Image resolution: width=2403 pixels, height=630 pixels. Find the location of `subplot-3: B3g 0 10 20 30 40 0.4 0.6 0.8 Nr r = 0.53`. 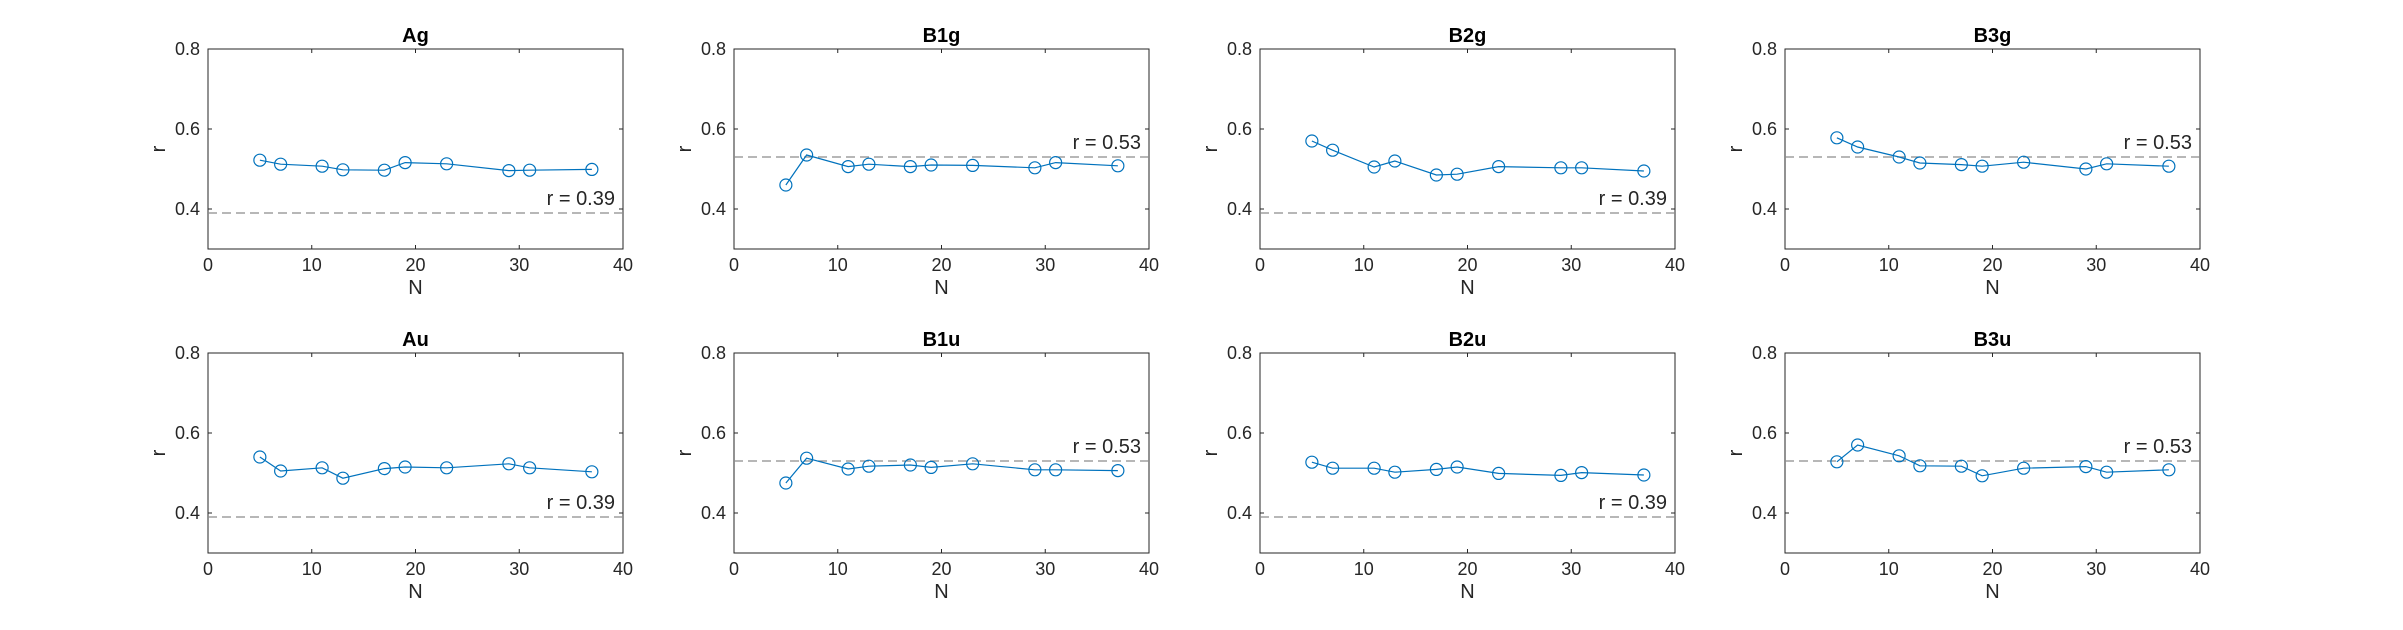

subplot-3: B3g 0 10 20 30 40 0.4 0.6 0.8 Nr r = 0.53 is located at coordinates (1967, 162).